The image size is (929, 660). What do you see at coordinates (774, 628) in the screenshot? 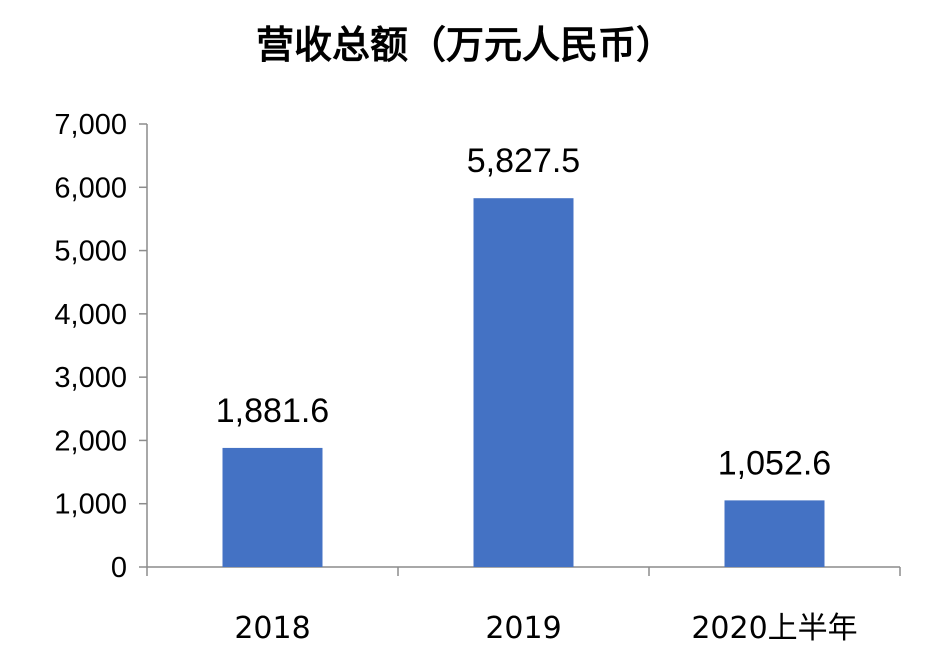
I see `x-tick-label: 2020上半年` at bounding box center [774, 628].